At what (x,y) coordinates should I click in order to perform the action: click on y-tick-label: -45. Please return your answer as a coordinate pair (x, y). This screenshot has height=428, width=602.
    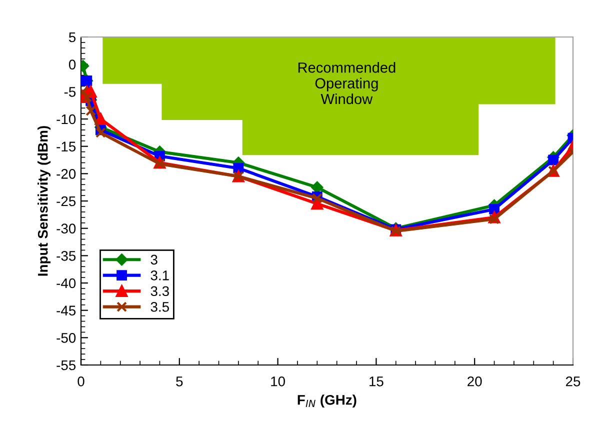
    Looking at the image, I should click on (66, 311).